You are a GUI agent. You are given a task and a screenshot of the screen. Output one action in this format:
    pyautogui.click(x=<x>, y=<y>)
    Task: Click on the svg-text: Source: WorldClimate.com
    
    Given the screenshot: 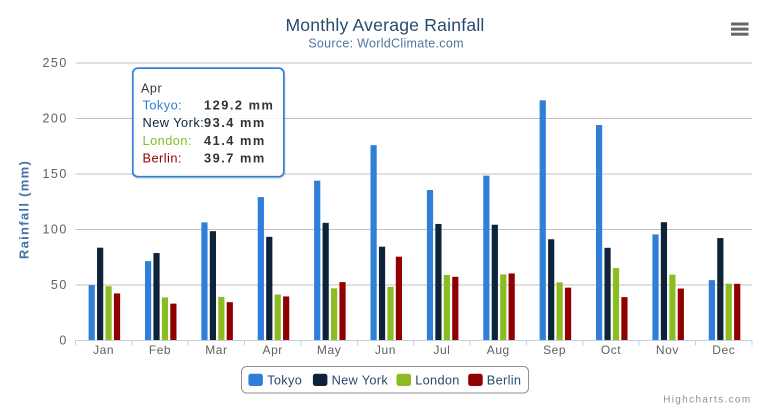 What is the action you would take?
    pyautogui.click(x=386, y=44)
    